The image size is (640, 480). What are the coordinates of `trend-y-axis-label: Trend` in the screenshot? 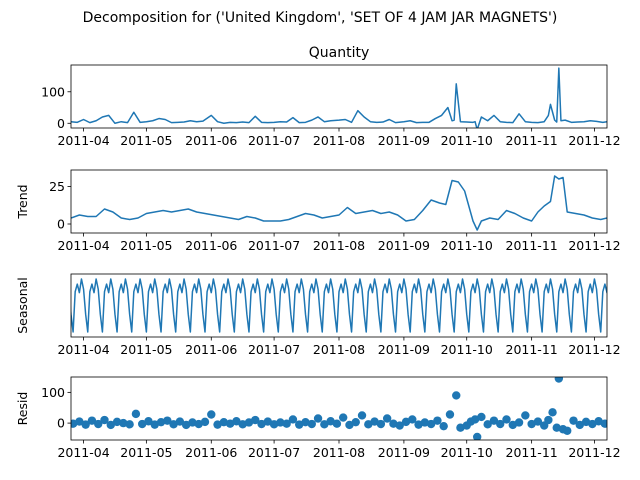 It's located at (22, 201).